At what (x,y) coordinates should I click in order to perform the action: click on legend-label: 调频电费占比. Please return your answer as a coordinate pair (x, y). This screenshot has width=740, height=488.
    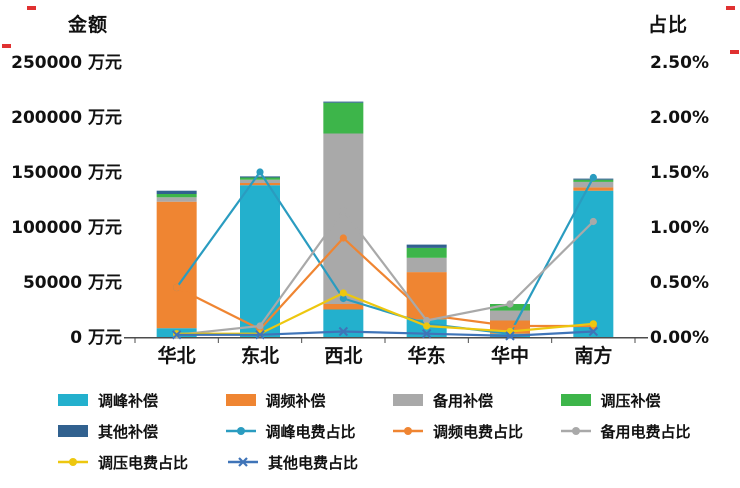
    Looking at the image, I should click on (478, 431).